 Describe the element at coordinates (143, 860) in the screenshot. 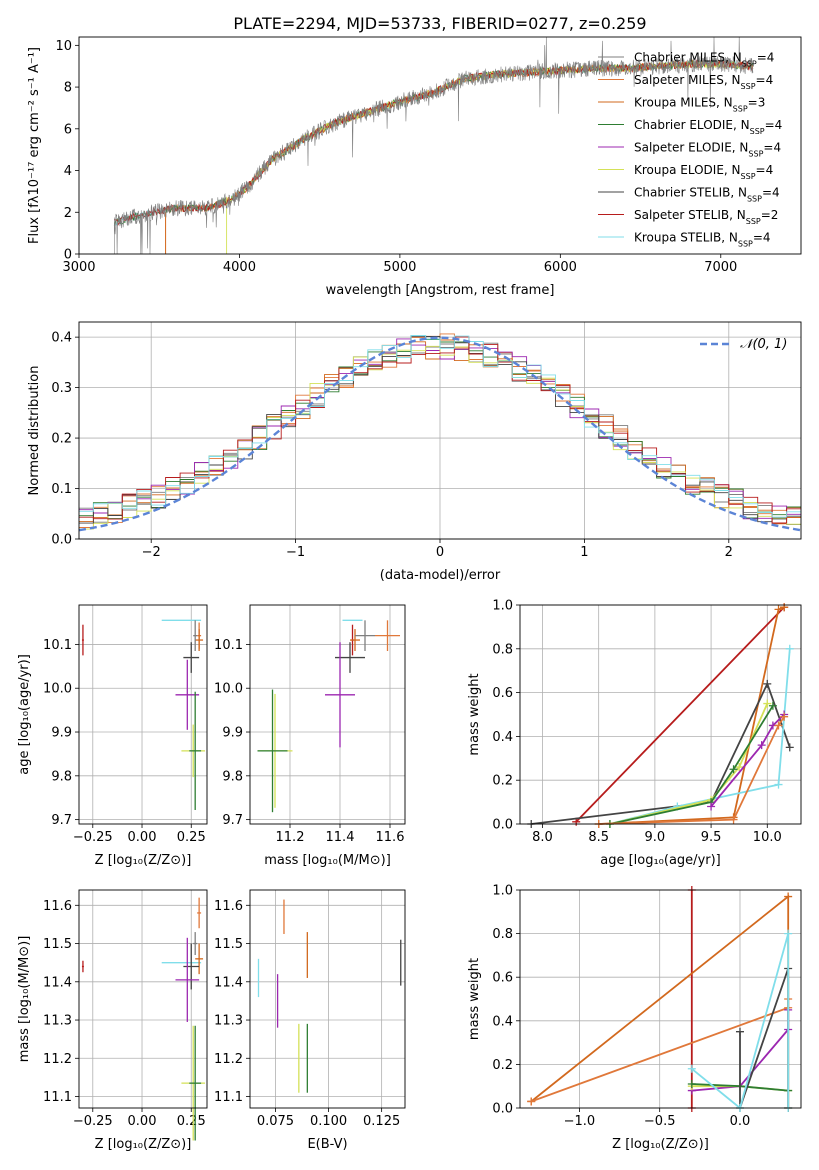

I see `x-axis-label: Z [log₁₀(Z/Z⊙)]` at that location.